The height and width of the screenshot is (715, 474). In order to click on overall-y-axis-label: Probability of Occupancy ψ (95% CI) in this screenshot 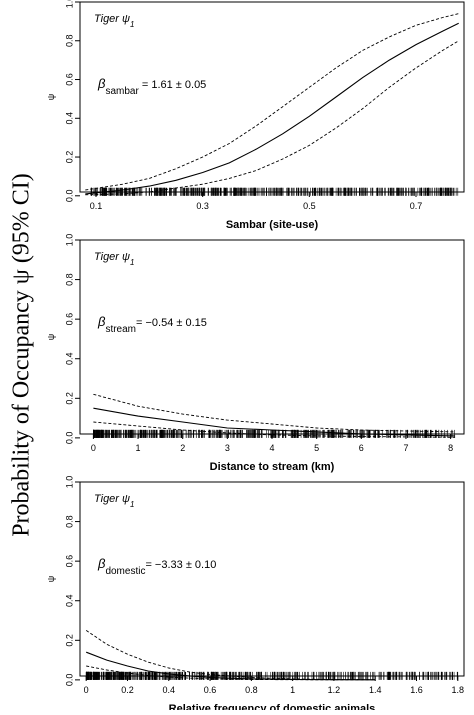, I will do `click(21, 355)`.